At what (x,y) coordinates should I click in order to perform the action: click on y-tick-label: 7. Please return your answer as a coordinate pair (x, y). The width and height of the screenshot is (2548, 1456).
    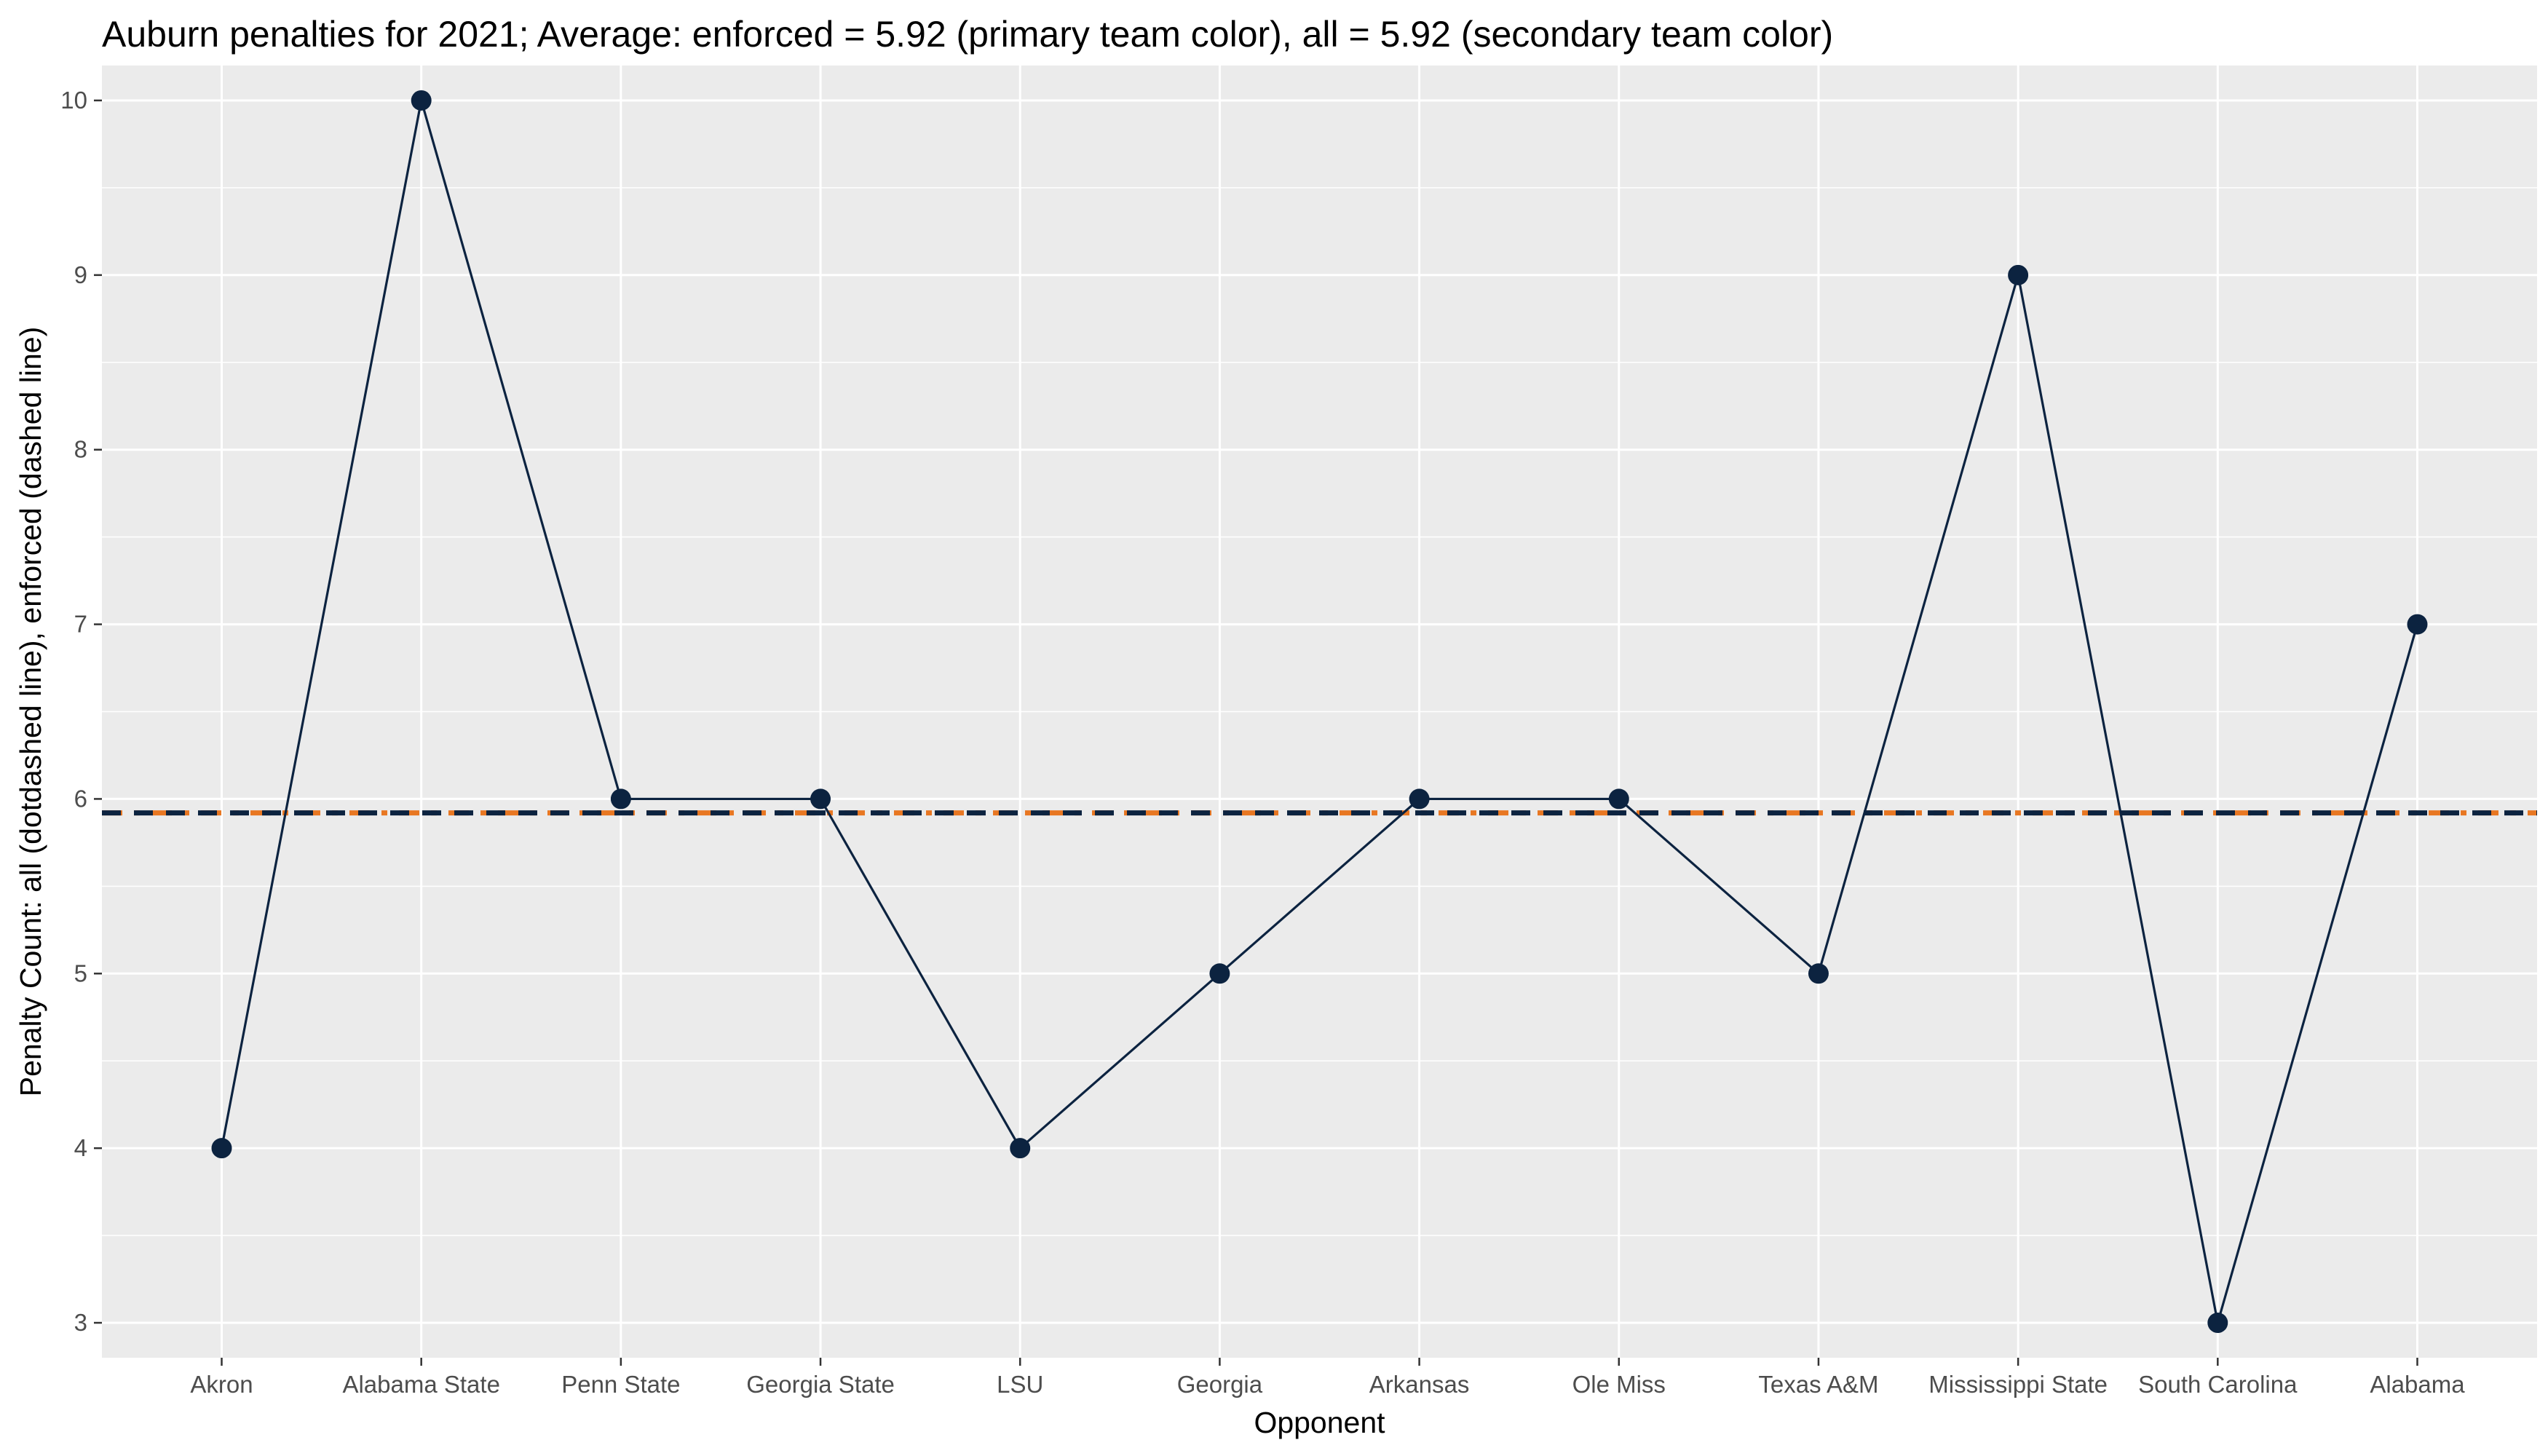
    Looking at the image, I should click on (80, 624).